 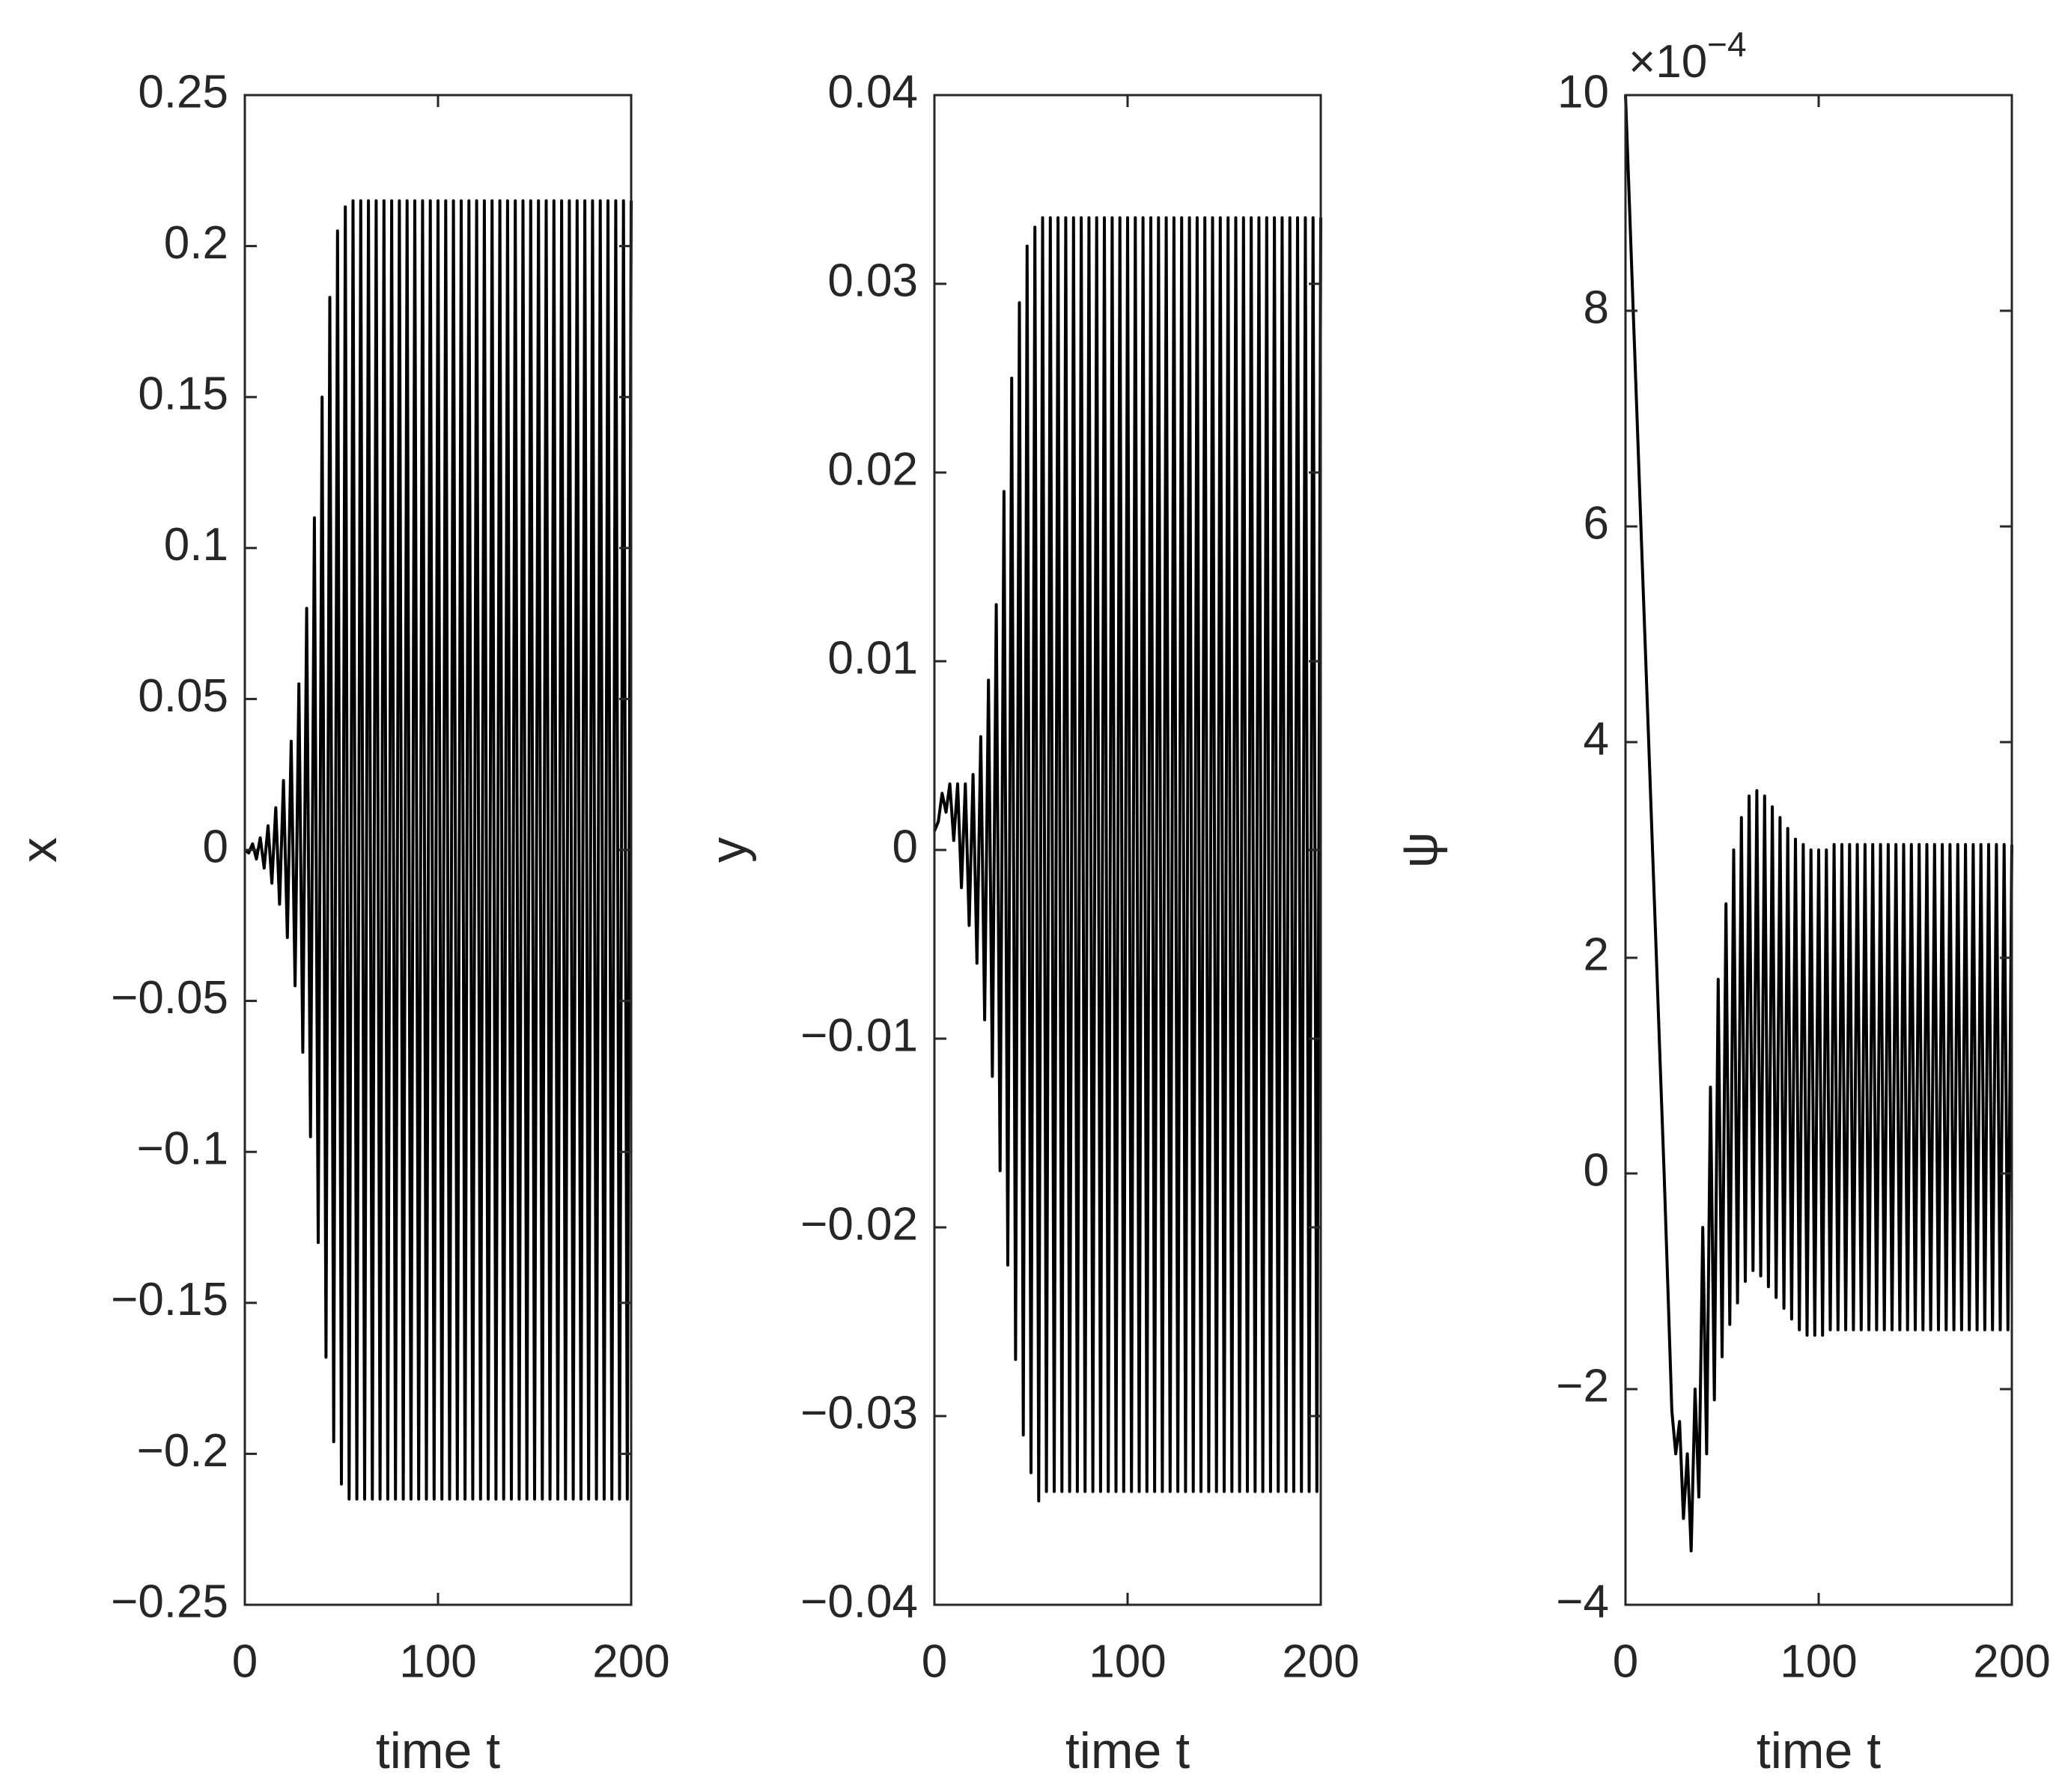 What do you see at coordinates (872, 469) in the screenshot?
I see `y-tick-label: 0.02` at bounding box center [872, 469].